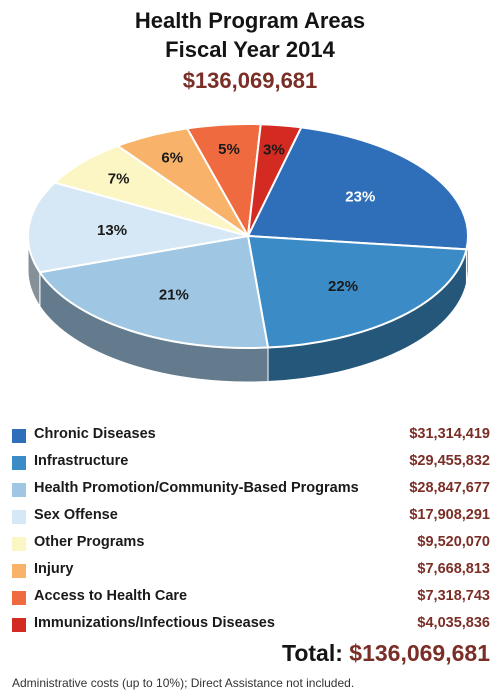 Image resolution: width=500 pixels, height=697 pixels. I want to click on legend-value: $17,908,291, so click(449, 515).